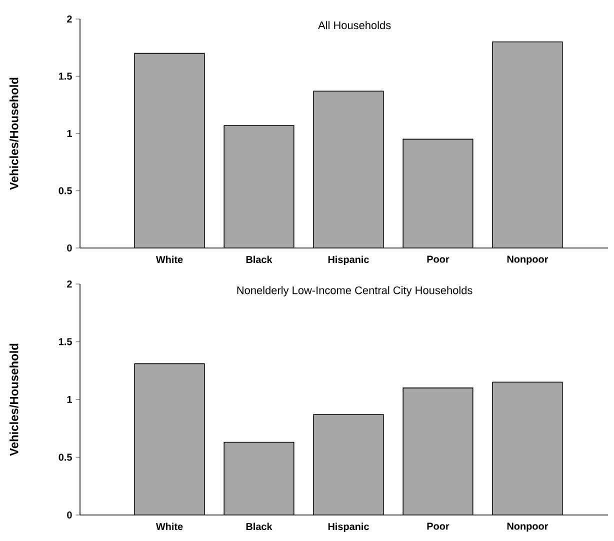 Image resolution: width=614 pixels, height=541 pixels. Describe the element at coordinates (354, 291) in the screenshot. I see `chart-title: Nonelderly Low-Income Central City Households` at that location.